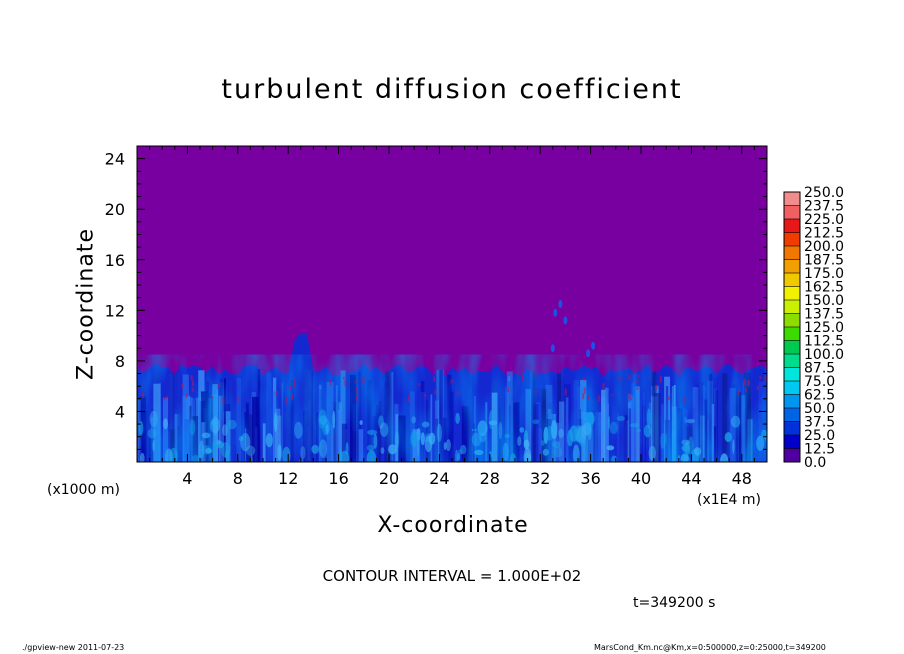  I want to click on x-tick-label: 24, so click(439, 478).